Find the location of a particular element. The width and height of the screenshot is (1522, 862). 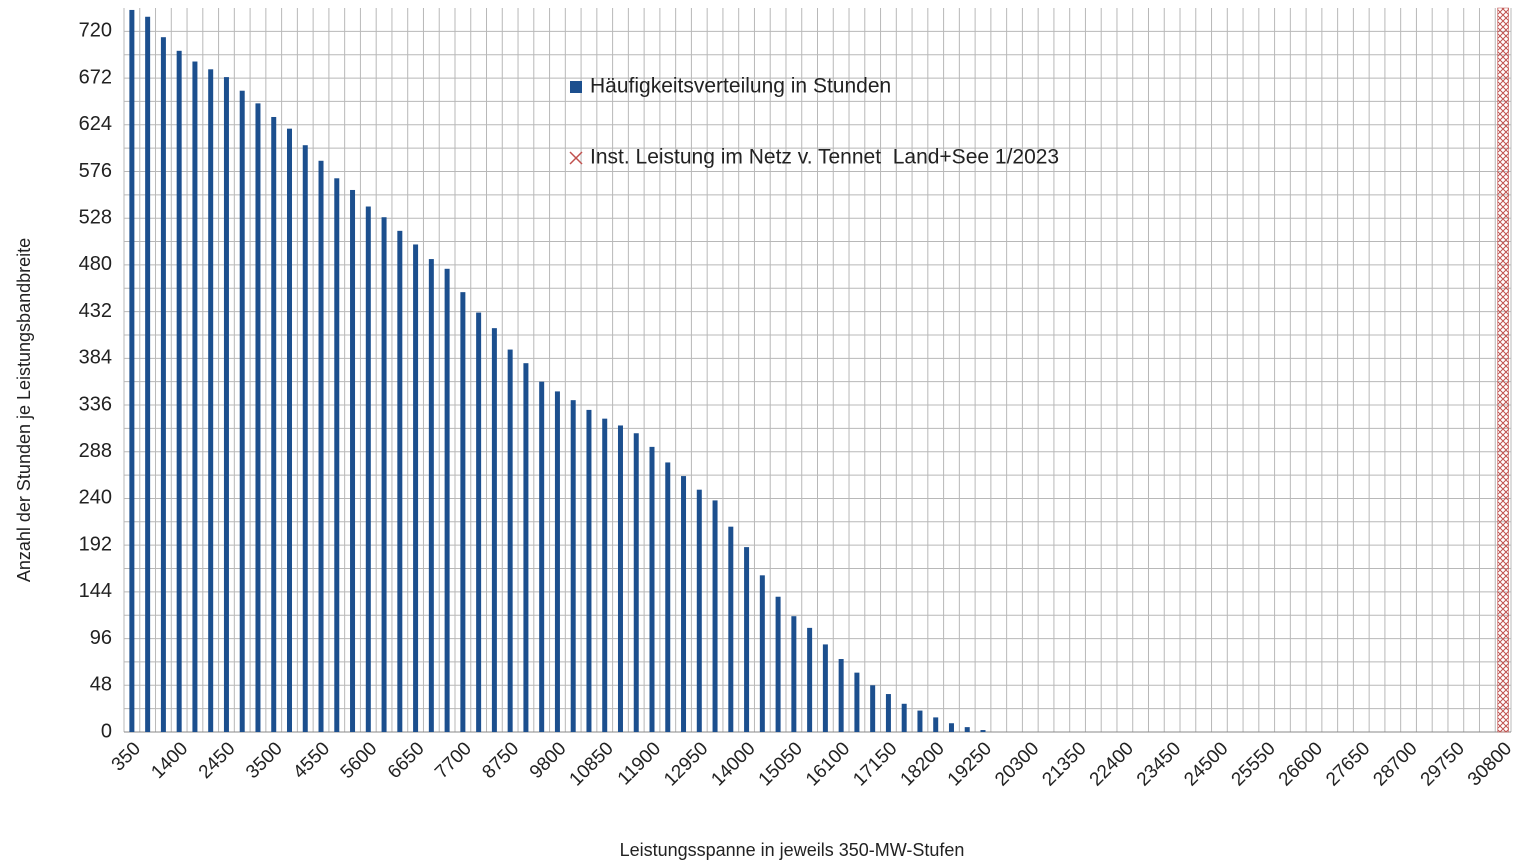

x-tick-label: 14000 is located at coordinates (733, 764).